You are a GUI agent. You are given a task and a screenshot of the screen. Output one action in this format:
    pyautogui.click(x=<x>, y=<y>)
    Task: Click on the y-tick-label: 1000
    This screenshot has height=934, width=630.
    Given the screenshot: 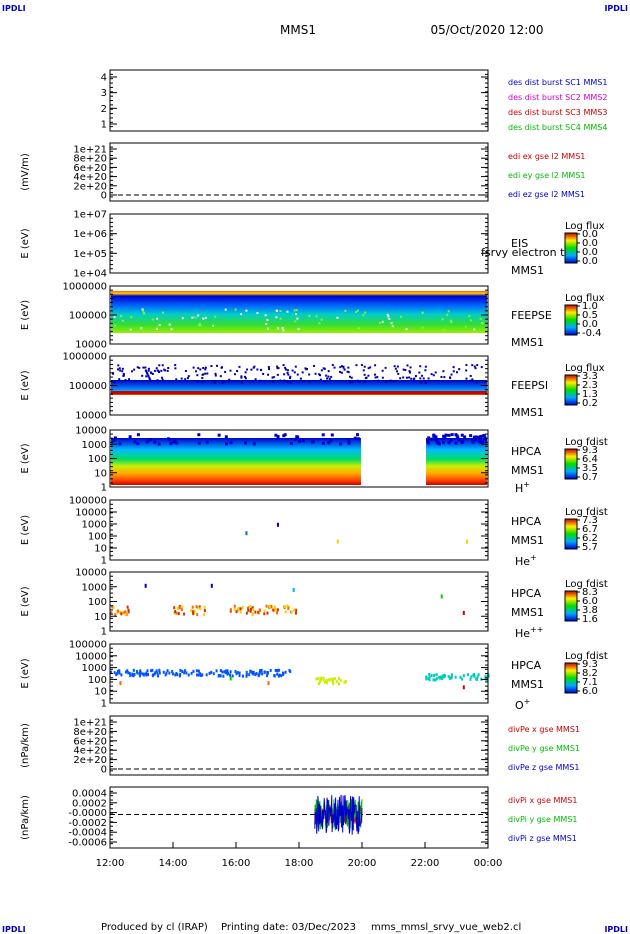 What is the action you would take?
    pyautogui.click(x=94, y=587)
    